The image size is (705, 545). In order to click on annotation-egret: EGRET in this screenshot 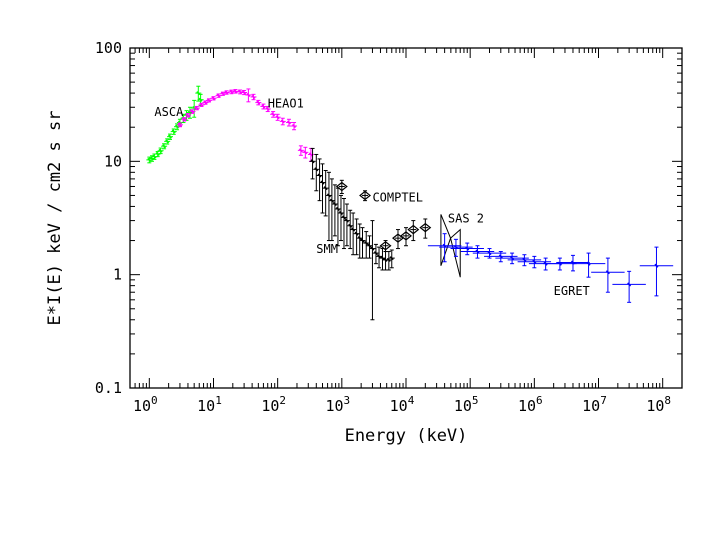, I will do `click(572, 291)`.